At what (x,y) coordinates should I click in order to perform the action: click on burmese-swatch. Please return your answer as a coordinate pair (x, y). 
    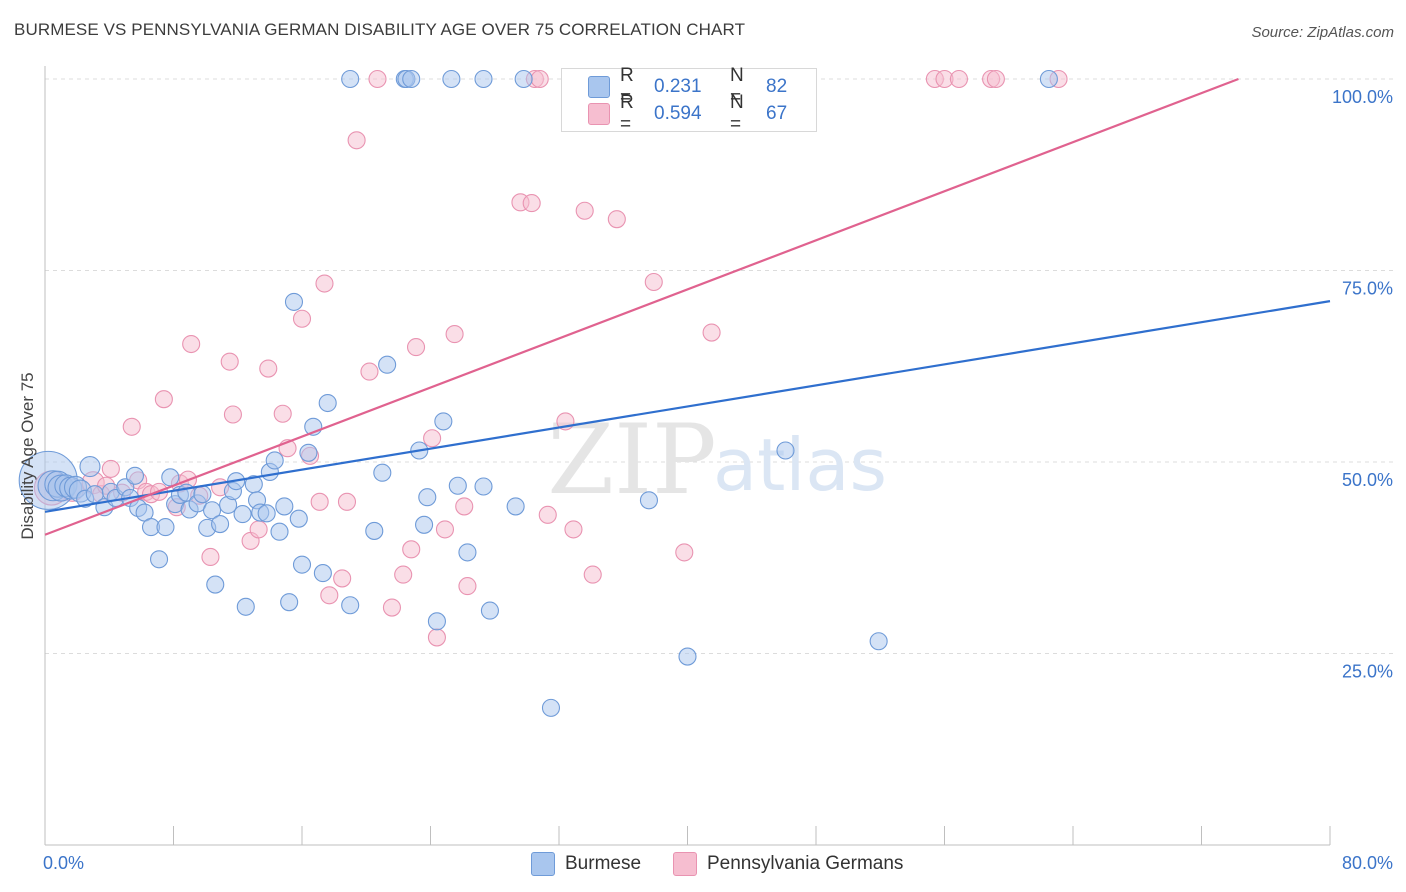
    Looking at the image, I should click on (599, 87).